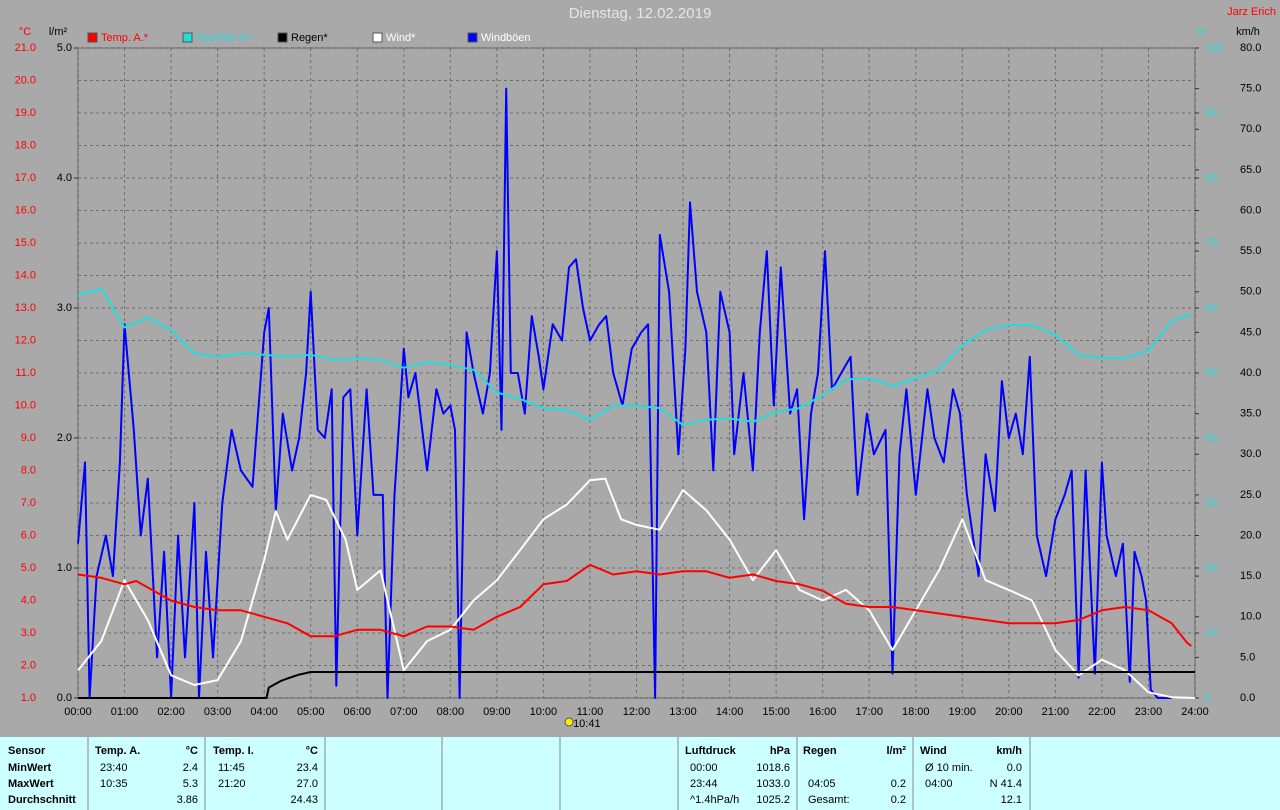 The width and height of the screenshot is (1280, 810). I want to click on cell-value: 0.2, so click(898, 784).